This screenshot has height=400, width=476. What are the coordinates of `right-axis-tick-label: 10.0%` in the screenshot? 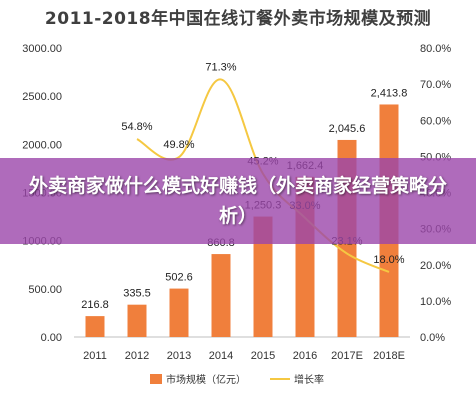 It's located at (435, 302).